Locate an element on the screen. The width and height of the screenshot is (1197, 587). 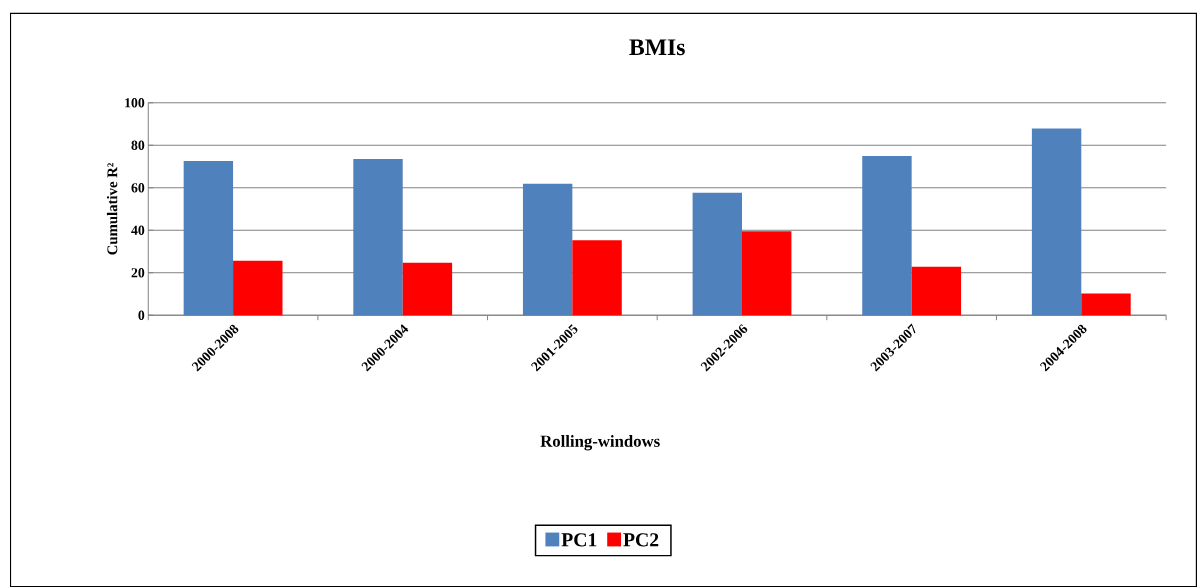
y-tick-label: 40 is located at coordinates (138, 230).